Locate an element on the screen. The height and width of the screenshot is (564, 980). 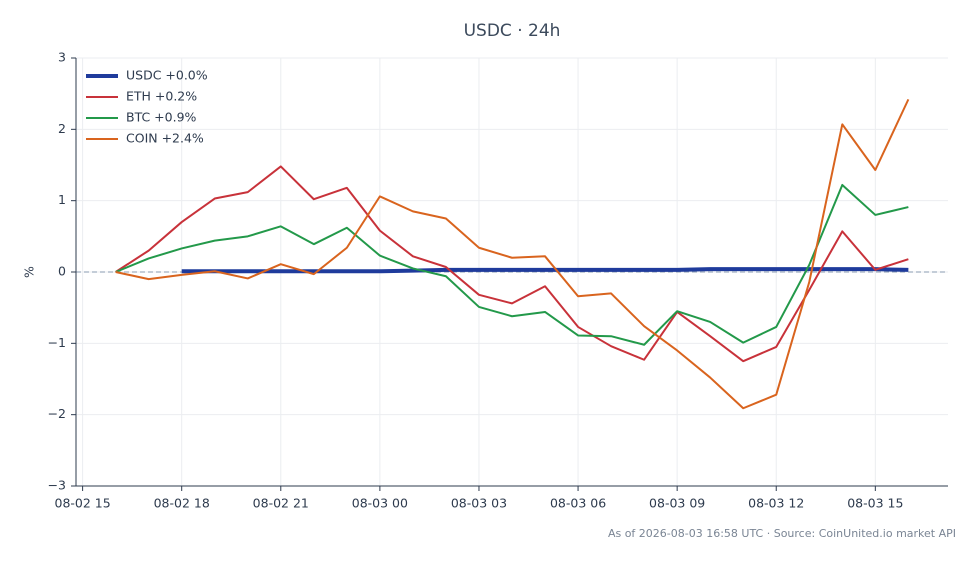
x-tick-label: 08-02 15 is located at coordinates (83, 503).